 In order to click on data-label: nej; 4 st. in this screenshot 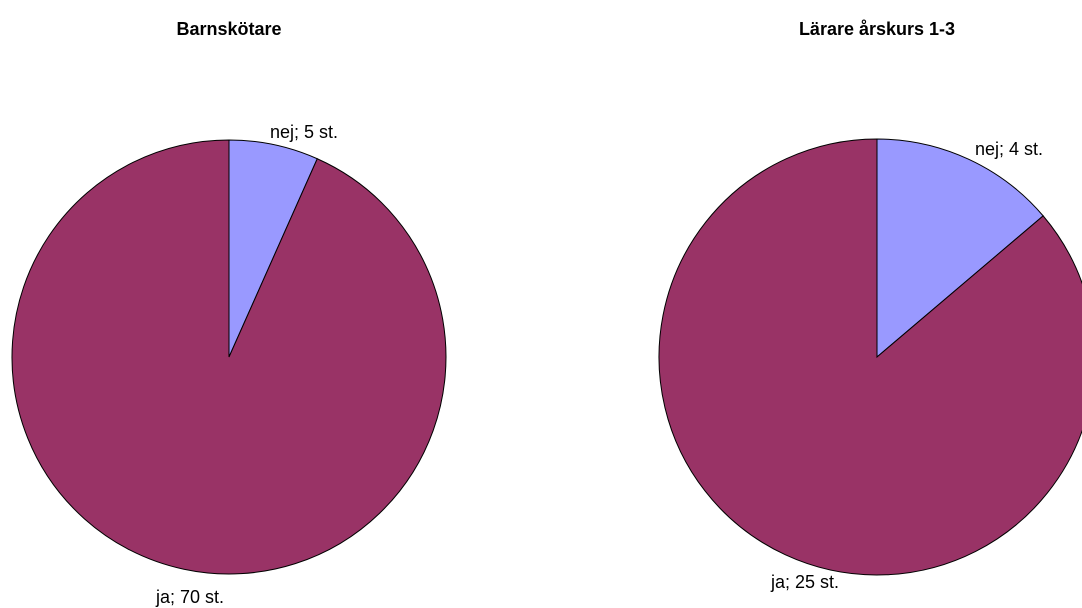, I will do `click(1009, 149)`.